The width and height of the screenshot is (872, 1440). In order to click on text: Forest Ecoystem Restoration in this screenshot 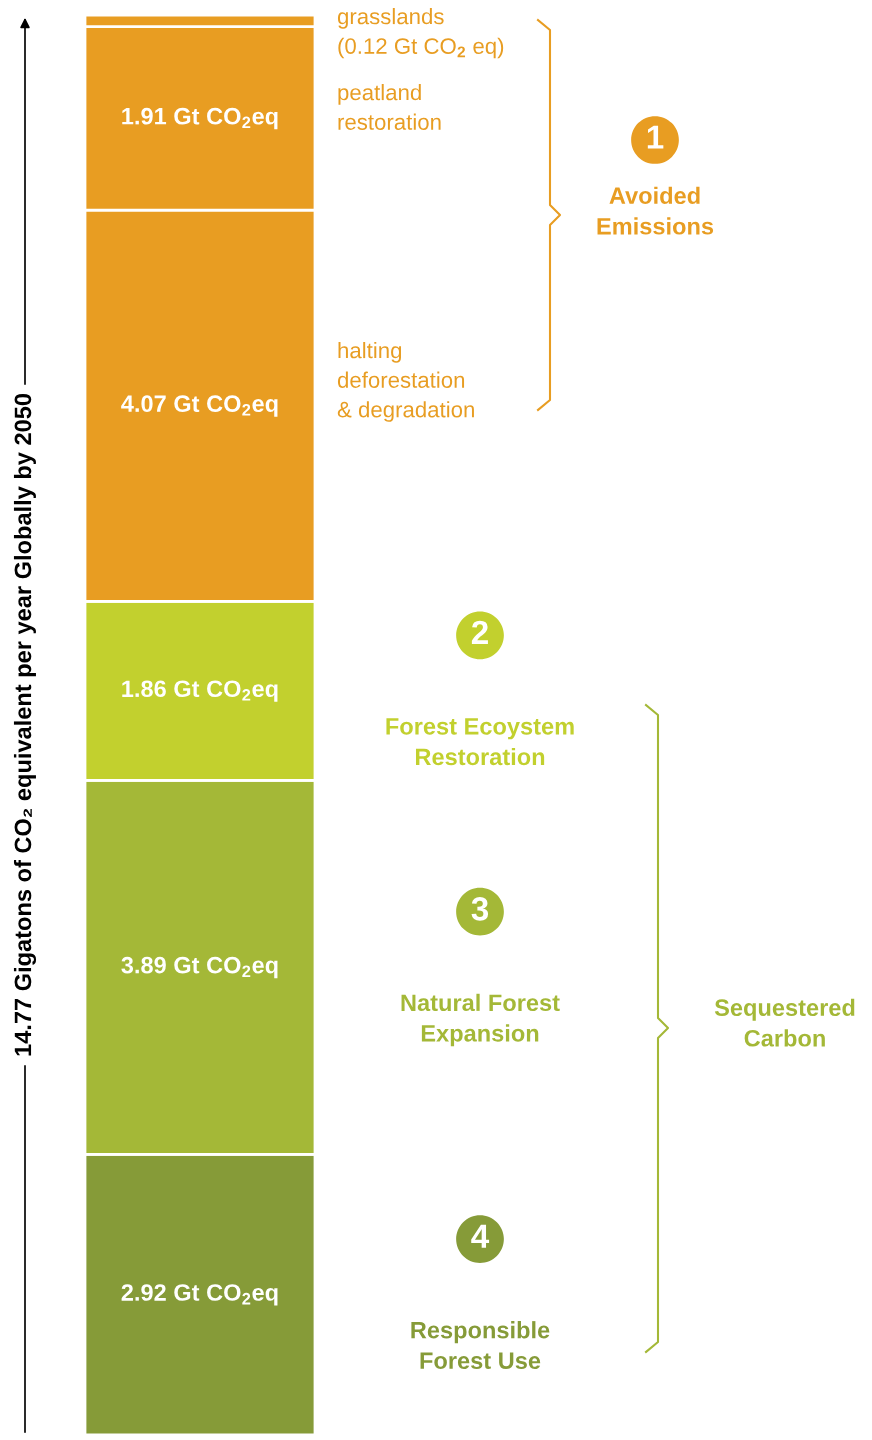, I will do `click(480, 742)`.